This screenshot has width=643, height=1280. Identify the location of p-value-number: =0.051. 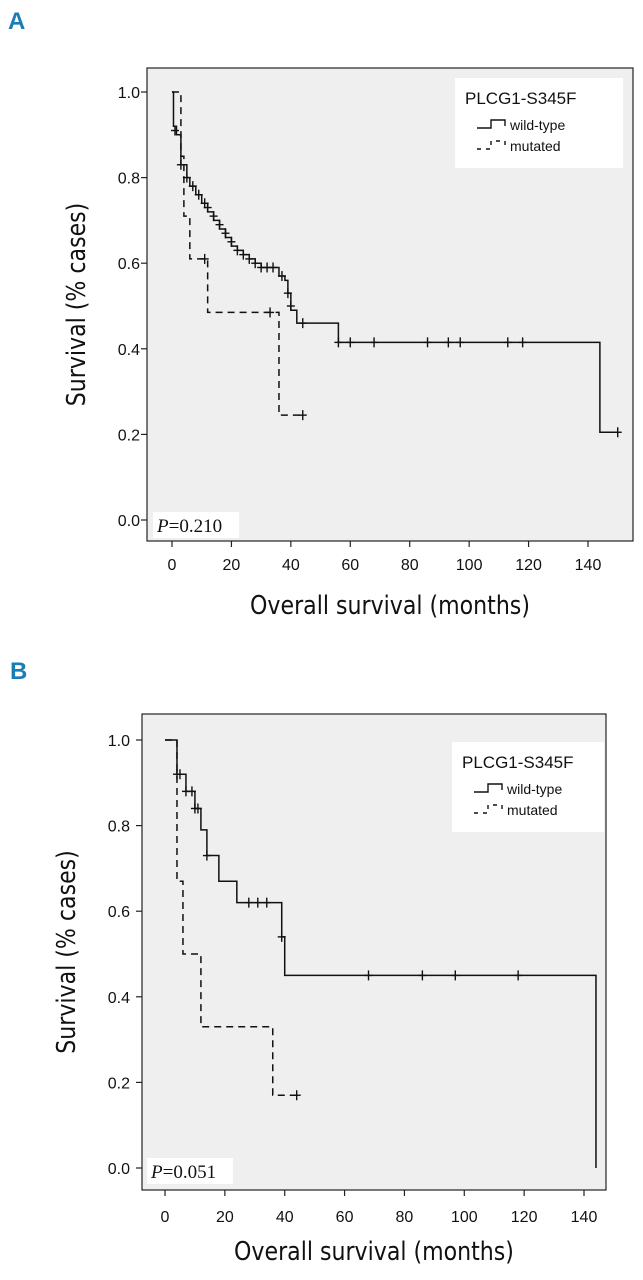
(189, 1172).